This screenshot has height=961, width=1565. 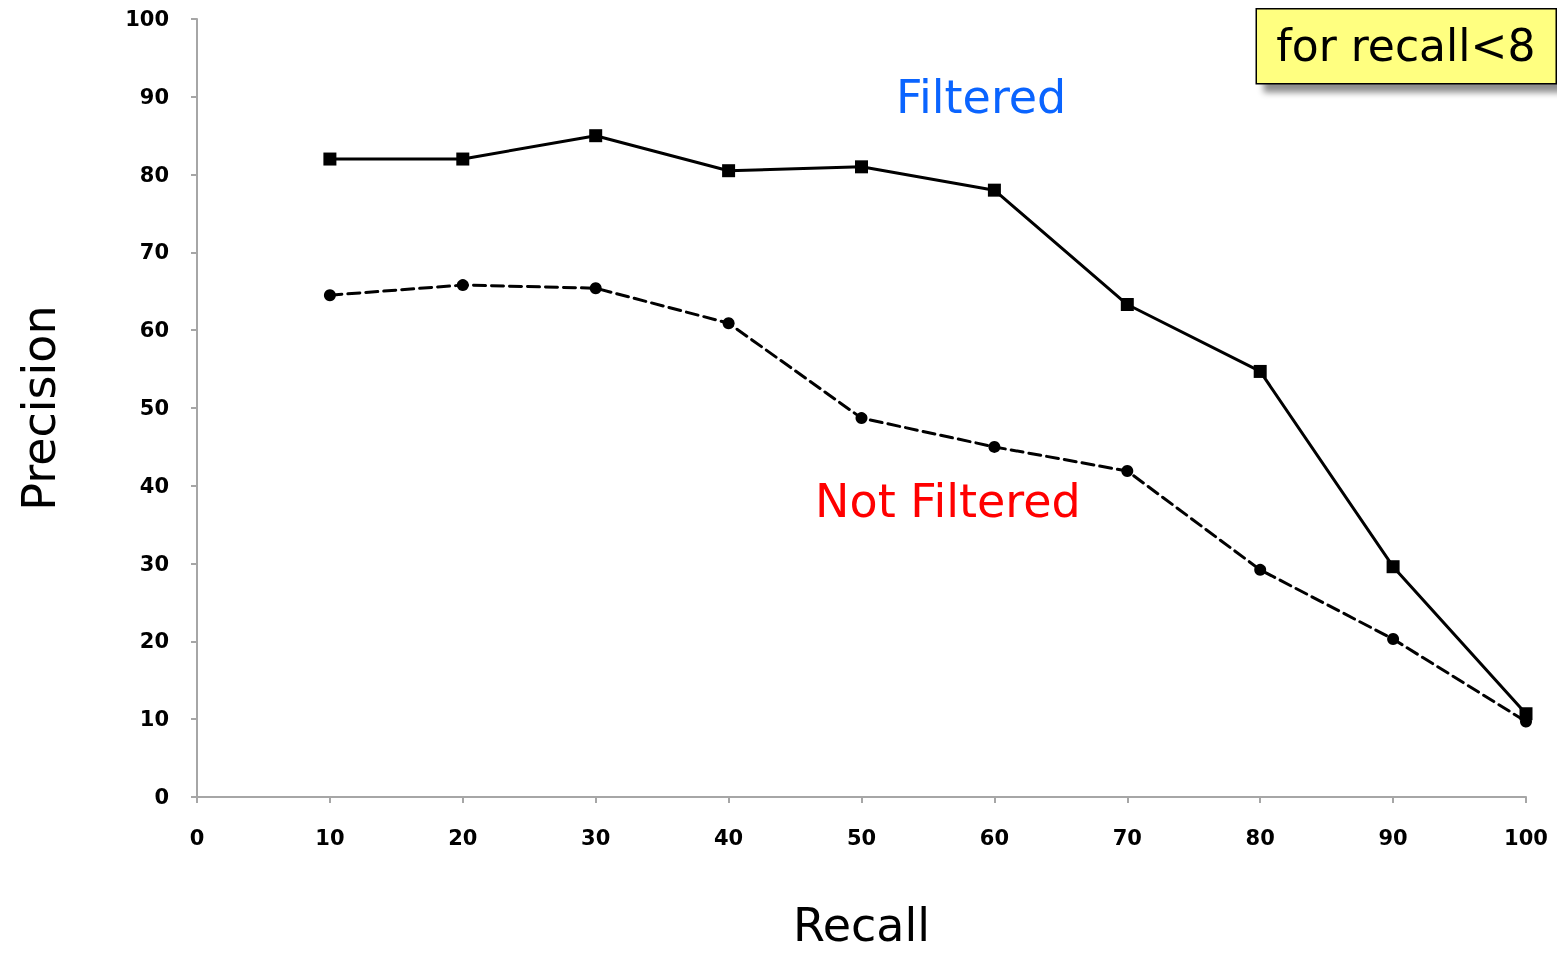 What do you see at coordinates (1406, 46) in the screenshot?
I see `annotation: for recall<8` at bounding box center [1406, 46].